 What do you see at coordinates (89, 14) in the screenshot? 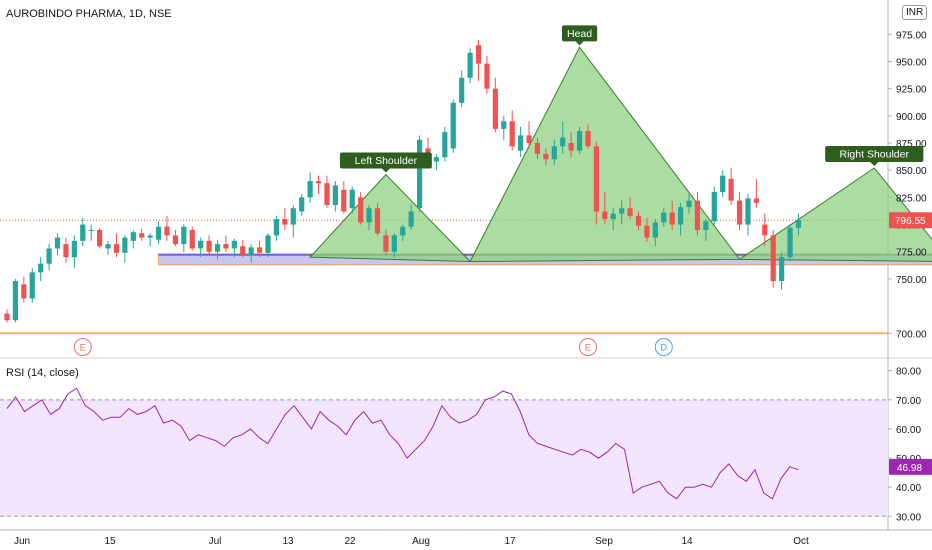
I see `symbol-title: AUROBINDO PHARMA, 1D, NSE` at bounding box center [89, 14].